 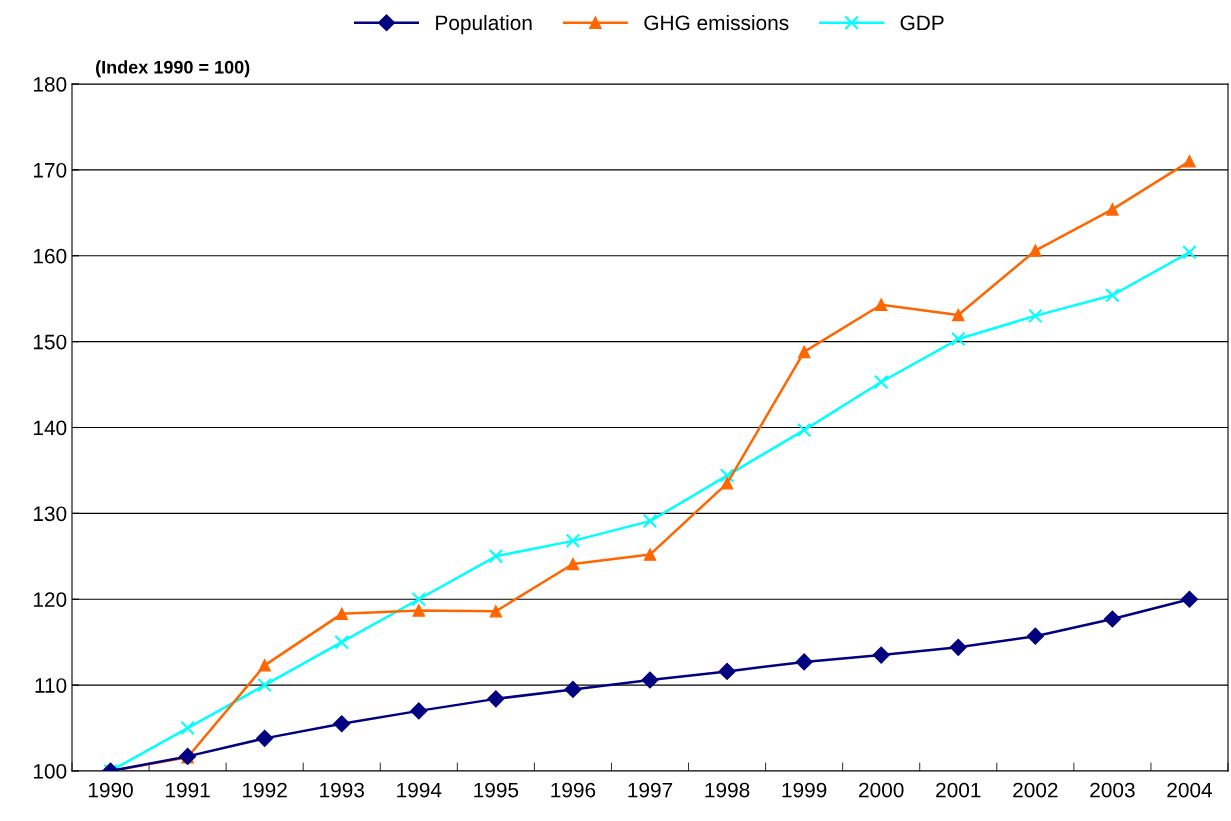 What do you see at coordinates (1190, 790) in the screenshot?
I see `x-tick-label: 2004` at bounding box center [1190, 790].